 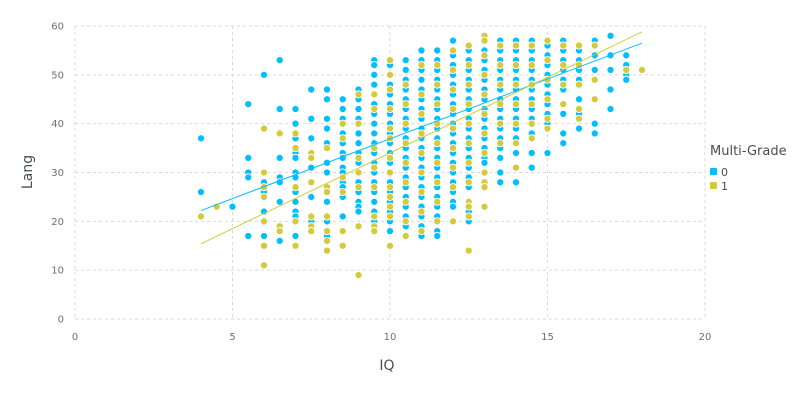 What do you see at coordinates (547, 337) in the screenshot?
I see `x-tick-label: 15` at bounding box center [547, 337].